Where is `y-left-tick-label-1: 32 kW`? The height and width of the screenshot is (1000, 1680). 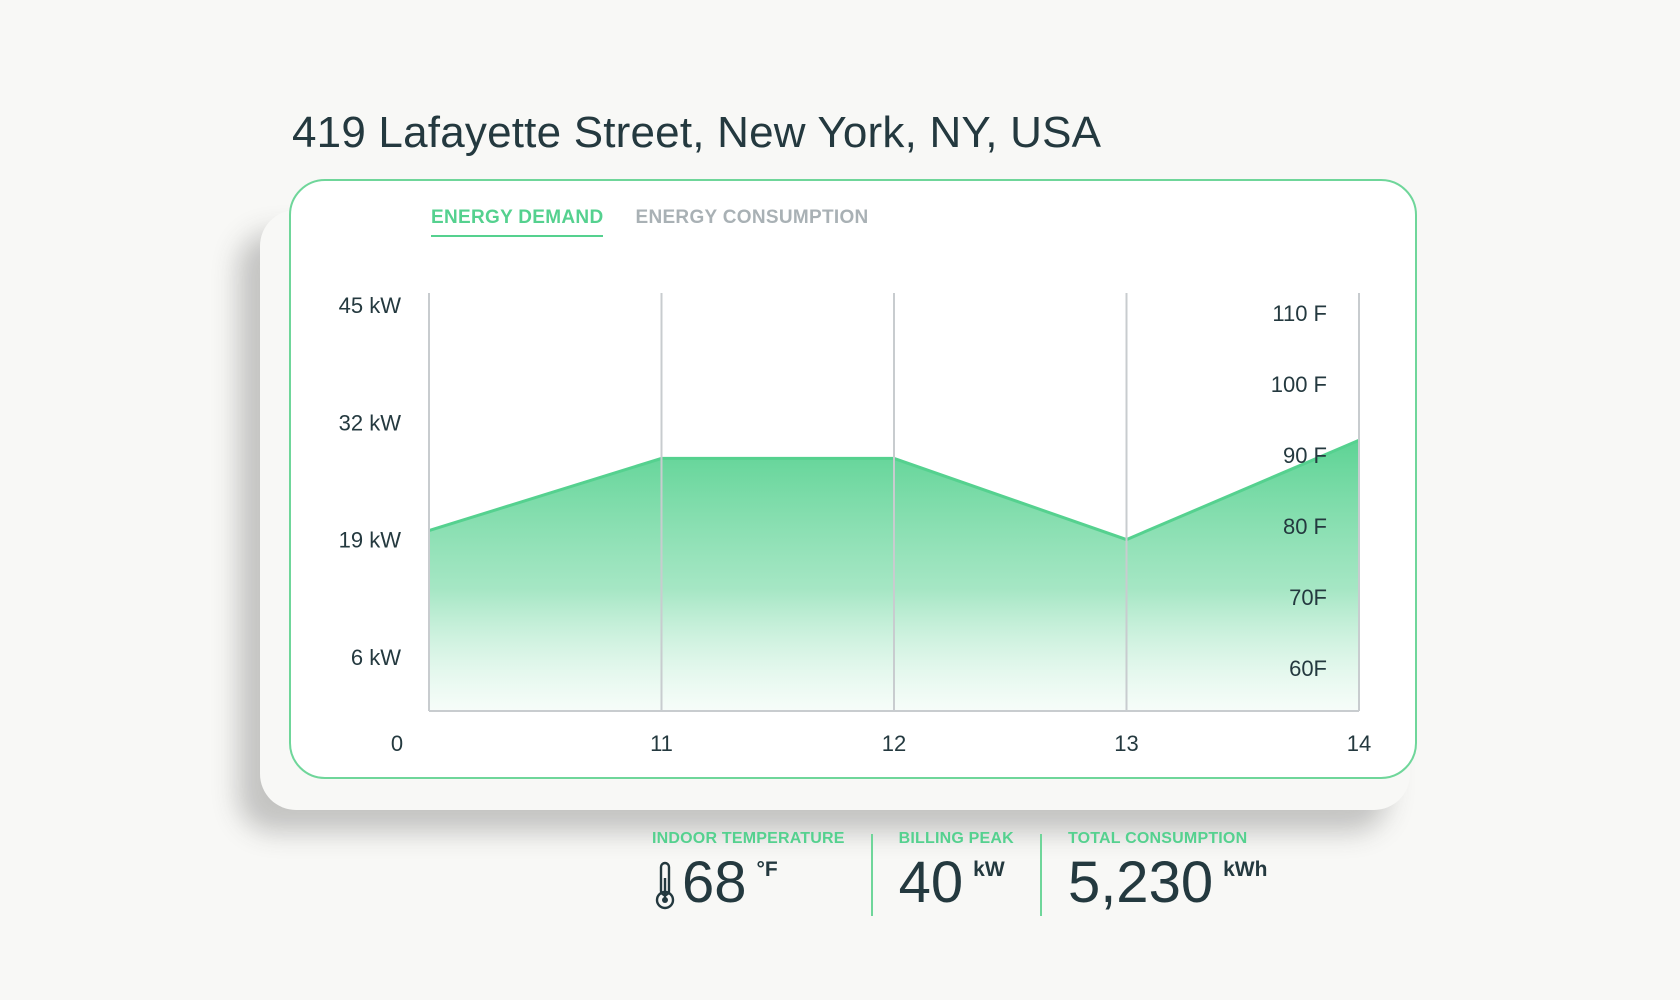
y-left-tick-label-1: 32 kW is located at coordinates (370, 422).